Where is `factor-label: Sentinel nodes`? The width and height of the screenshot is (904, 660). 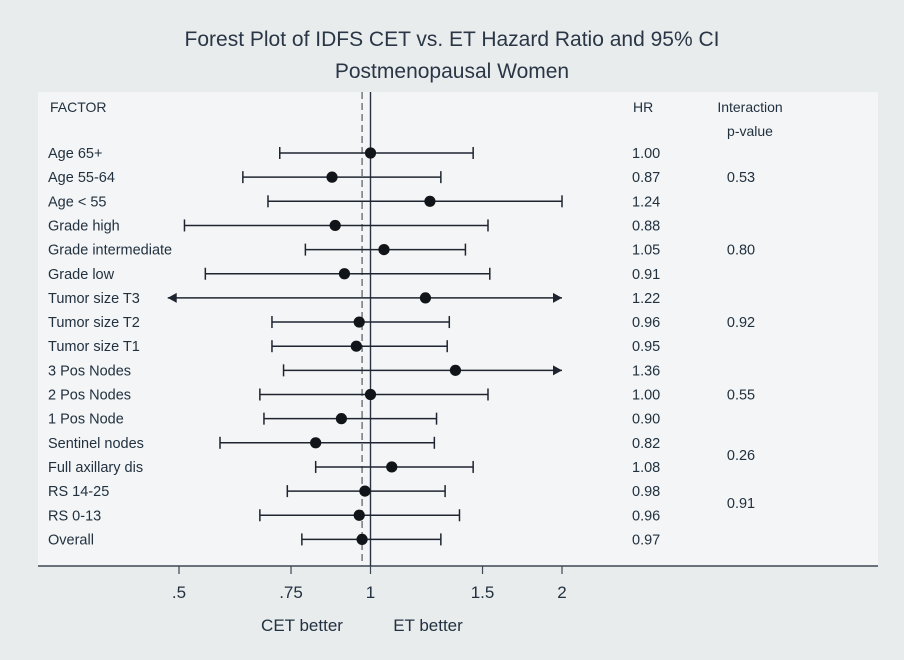 factor-label: Sentinel nodes is located at coordinates (96, 444).